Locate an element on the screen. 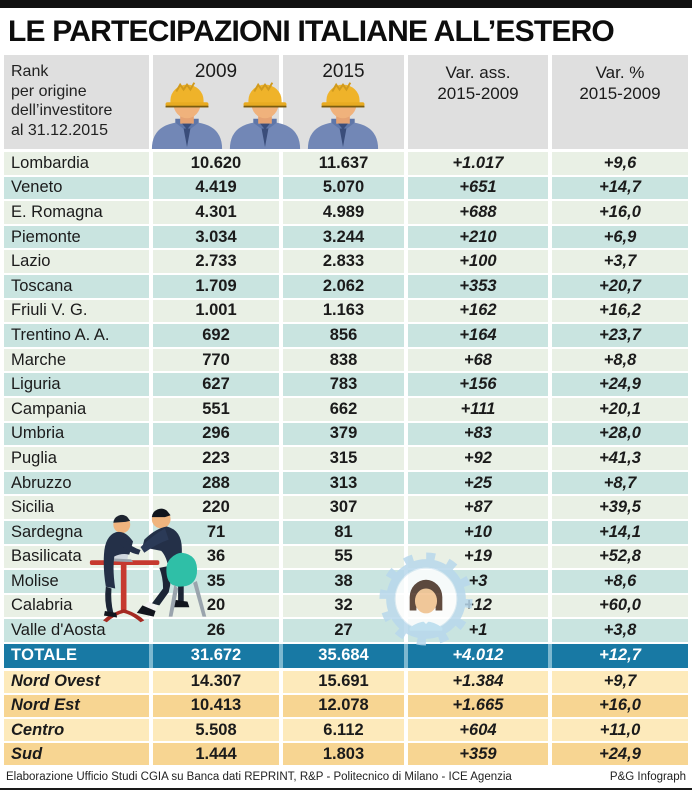 The image size is (692, 800). table-row: Umbria 296 379 +83 +28,0 is located at coordinates (346, 434).